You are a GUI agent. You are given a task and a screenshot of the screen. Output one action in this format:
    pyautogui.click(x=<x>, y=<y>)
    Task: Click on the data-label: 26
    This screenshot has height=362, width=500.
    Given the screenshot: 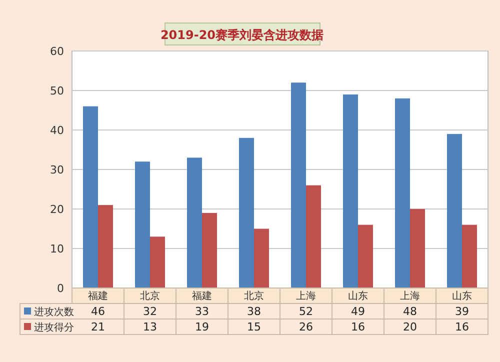 What is the action you would take?
    pyautogui.click(x=306, y=327)
    